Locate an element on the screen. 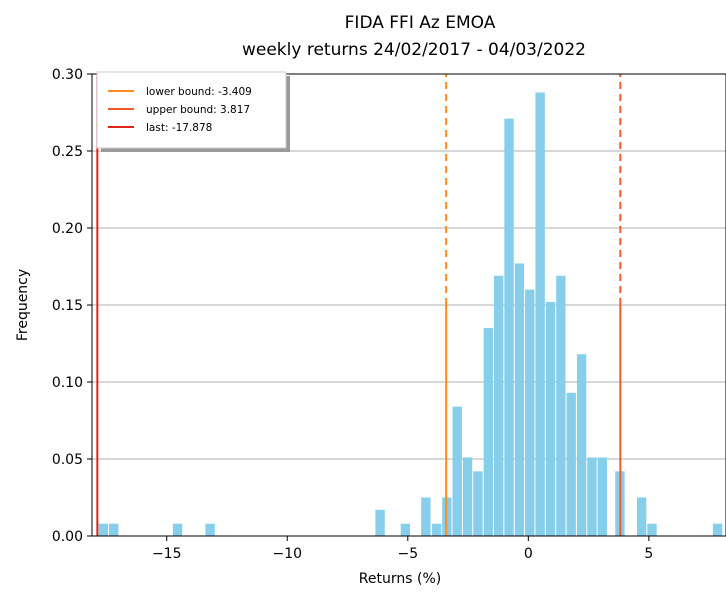  y-tick-label: 0.25 is located at coordinates (67, 152).